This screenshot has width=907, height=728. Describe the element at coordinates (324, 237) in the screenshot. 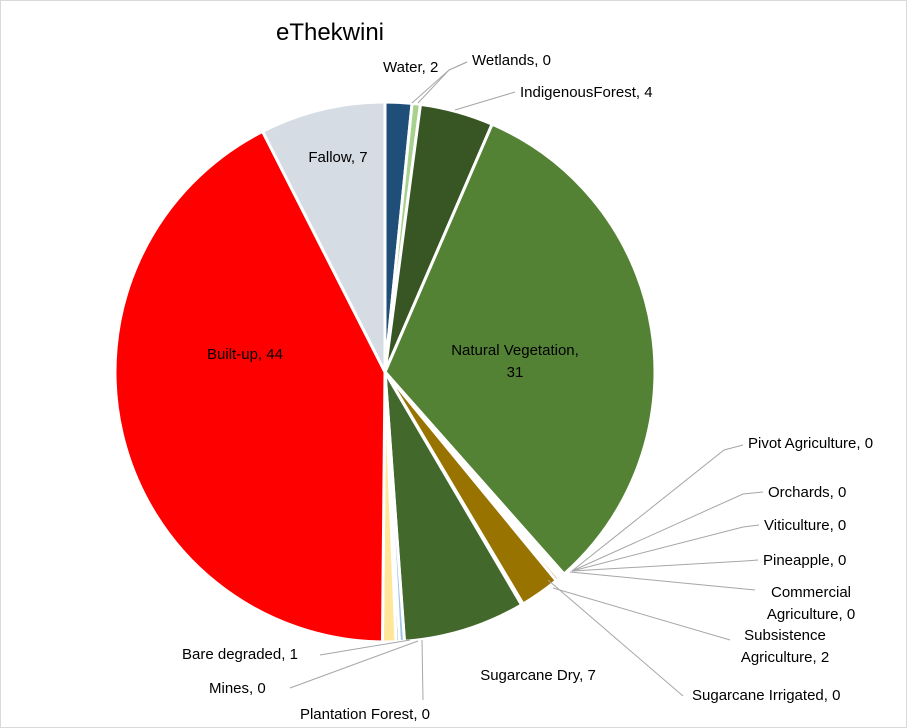

I see `pie-slice-fallow` at that location.